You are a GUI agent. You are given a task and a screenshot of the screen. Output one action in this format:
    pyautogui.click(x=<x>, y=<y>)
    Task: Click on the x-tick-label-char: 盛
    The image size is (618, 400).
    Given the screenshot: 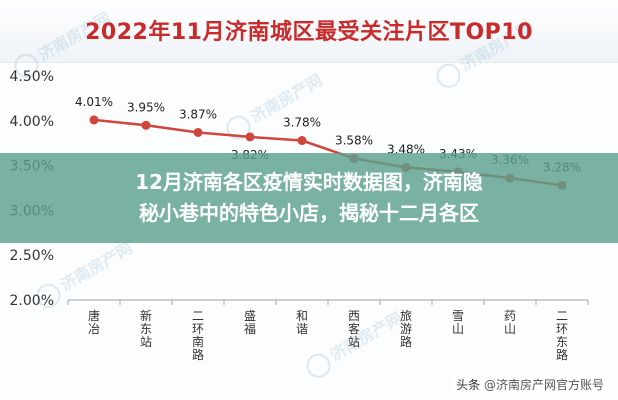 What is the action you would take?
    pyautogui.click(x=250, y=315)
    